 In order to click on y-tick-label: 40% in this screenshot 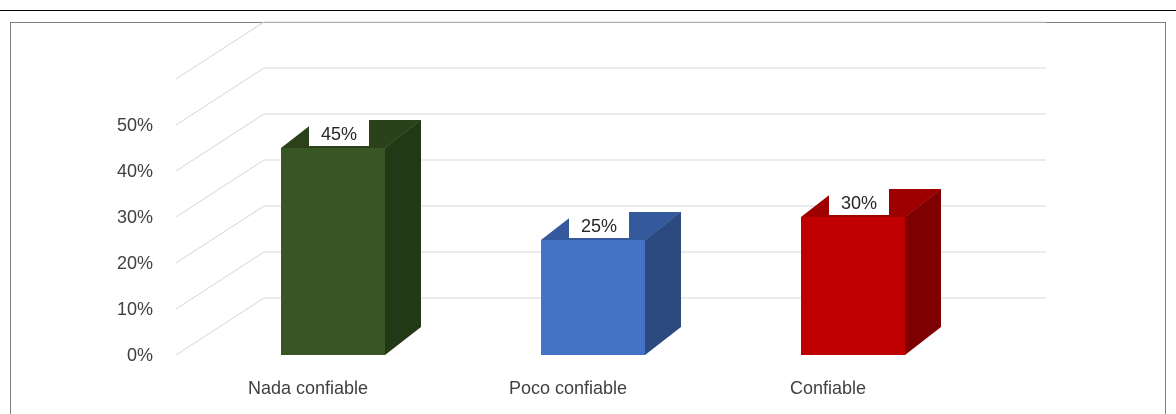, I will do `click(135, 171)`.